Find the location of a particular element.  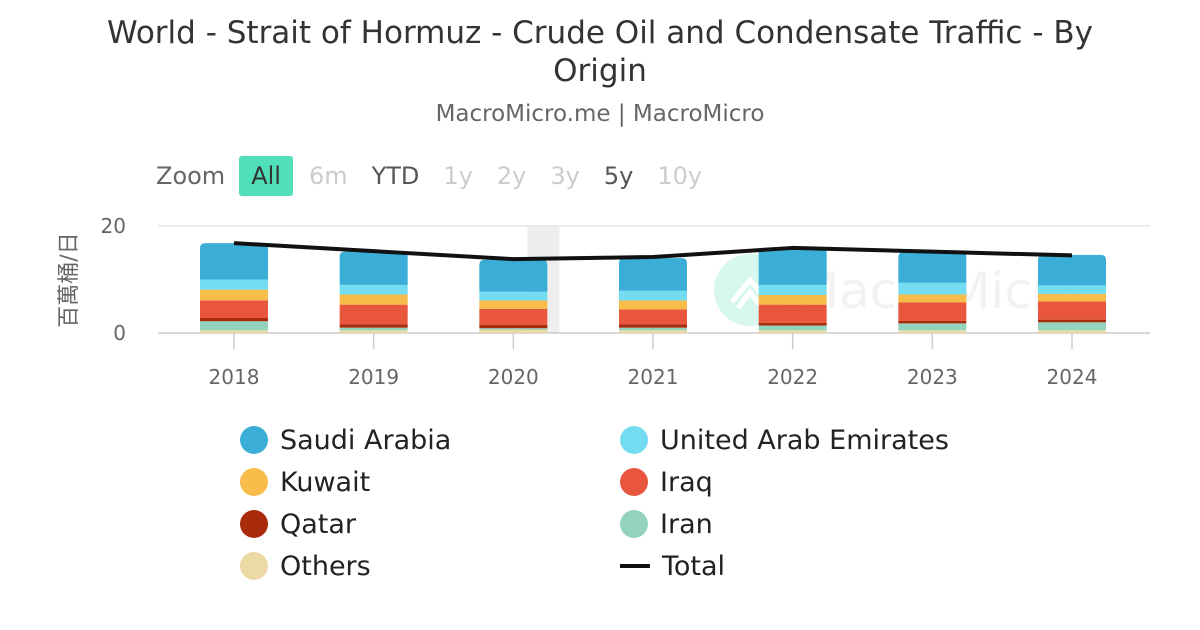

legend-label: Others is located at coordinates (325, 566).